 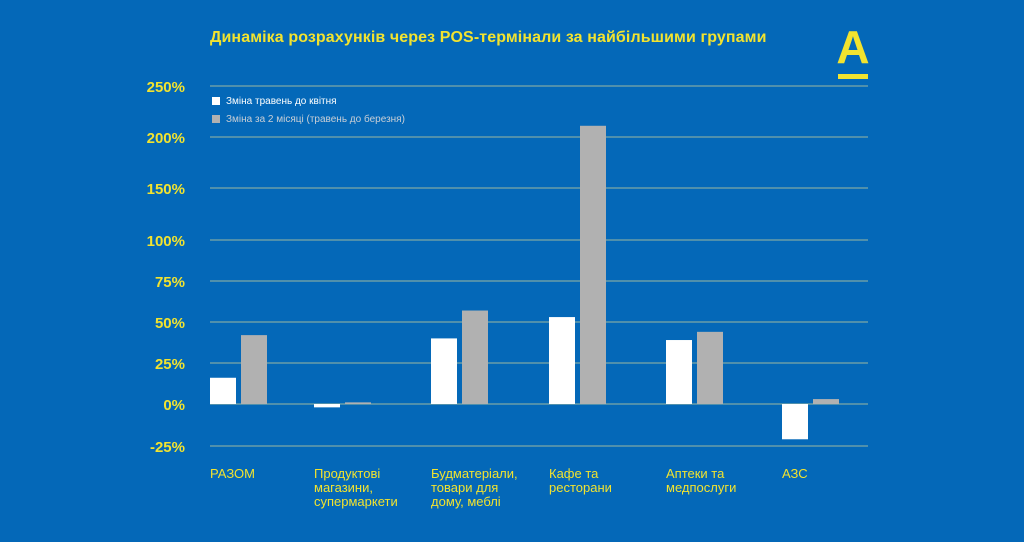 What do you see at coordinates (695, 473) in the screenshot?
I see `x-category-label-line: Аптеки та` at bounding box center [695, 473].